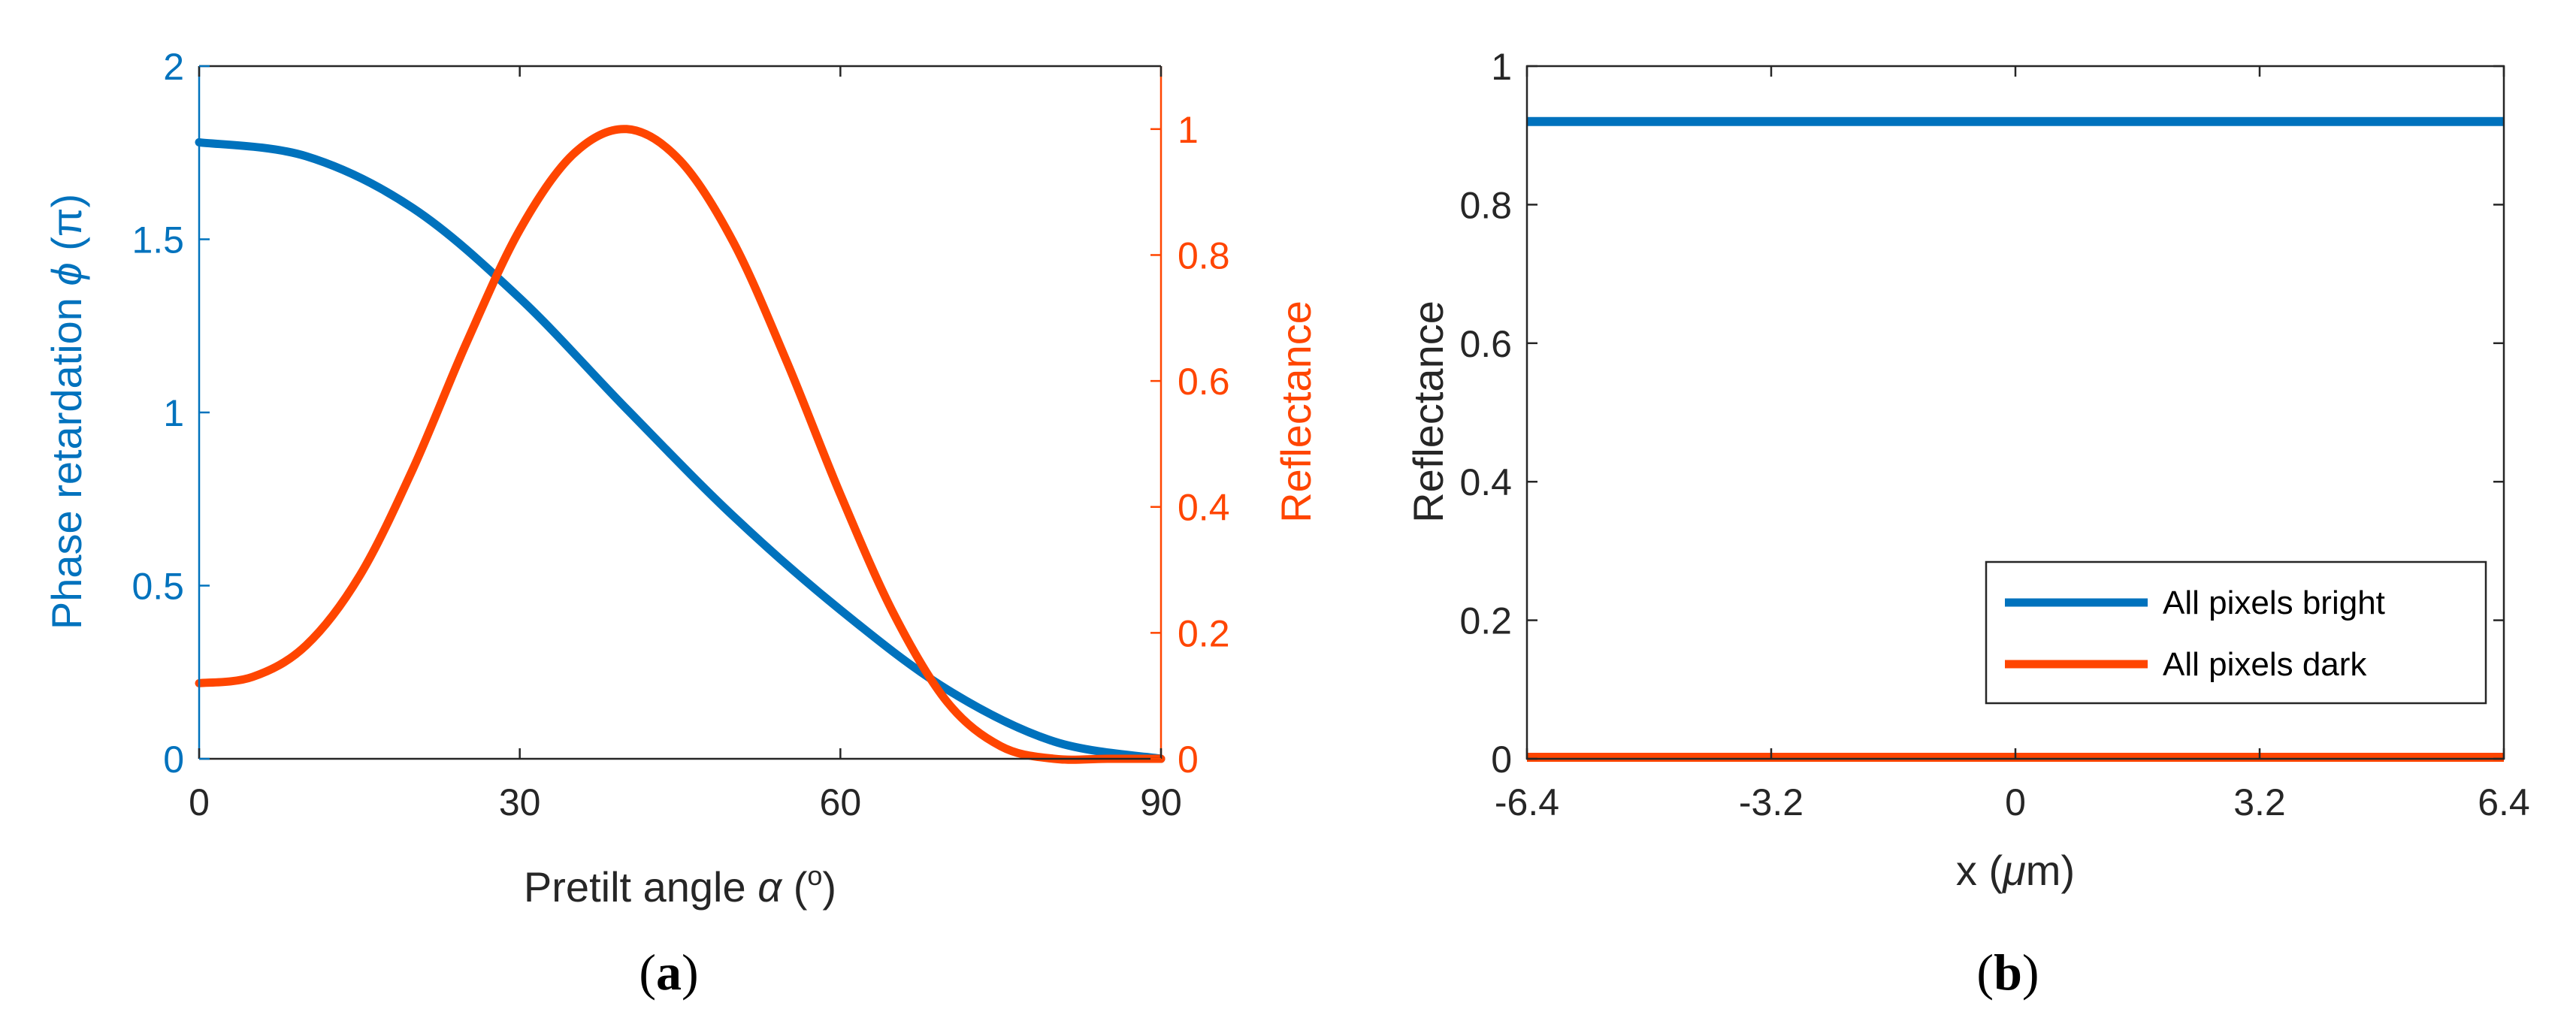  Describe the element at coordinates (1204, 382) in the screenshot. I see `panel-a-ytick-right-label: 0.6` at that location.